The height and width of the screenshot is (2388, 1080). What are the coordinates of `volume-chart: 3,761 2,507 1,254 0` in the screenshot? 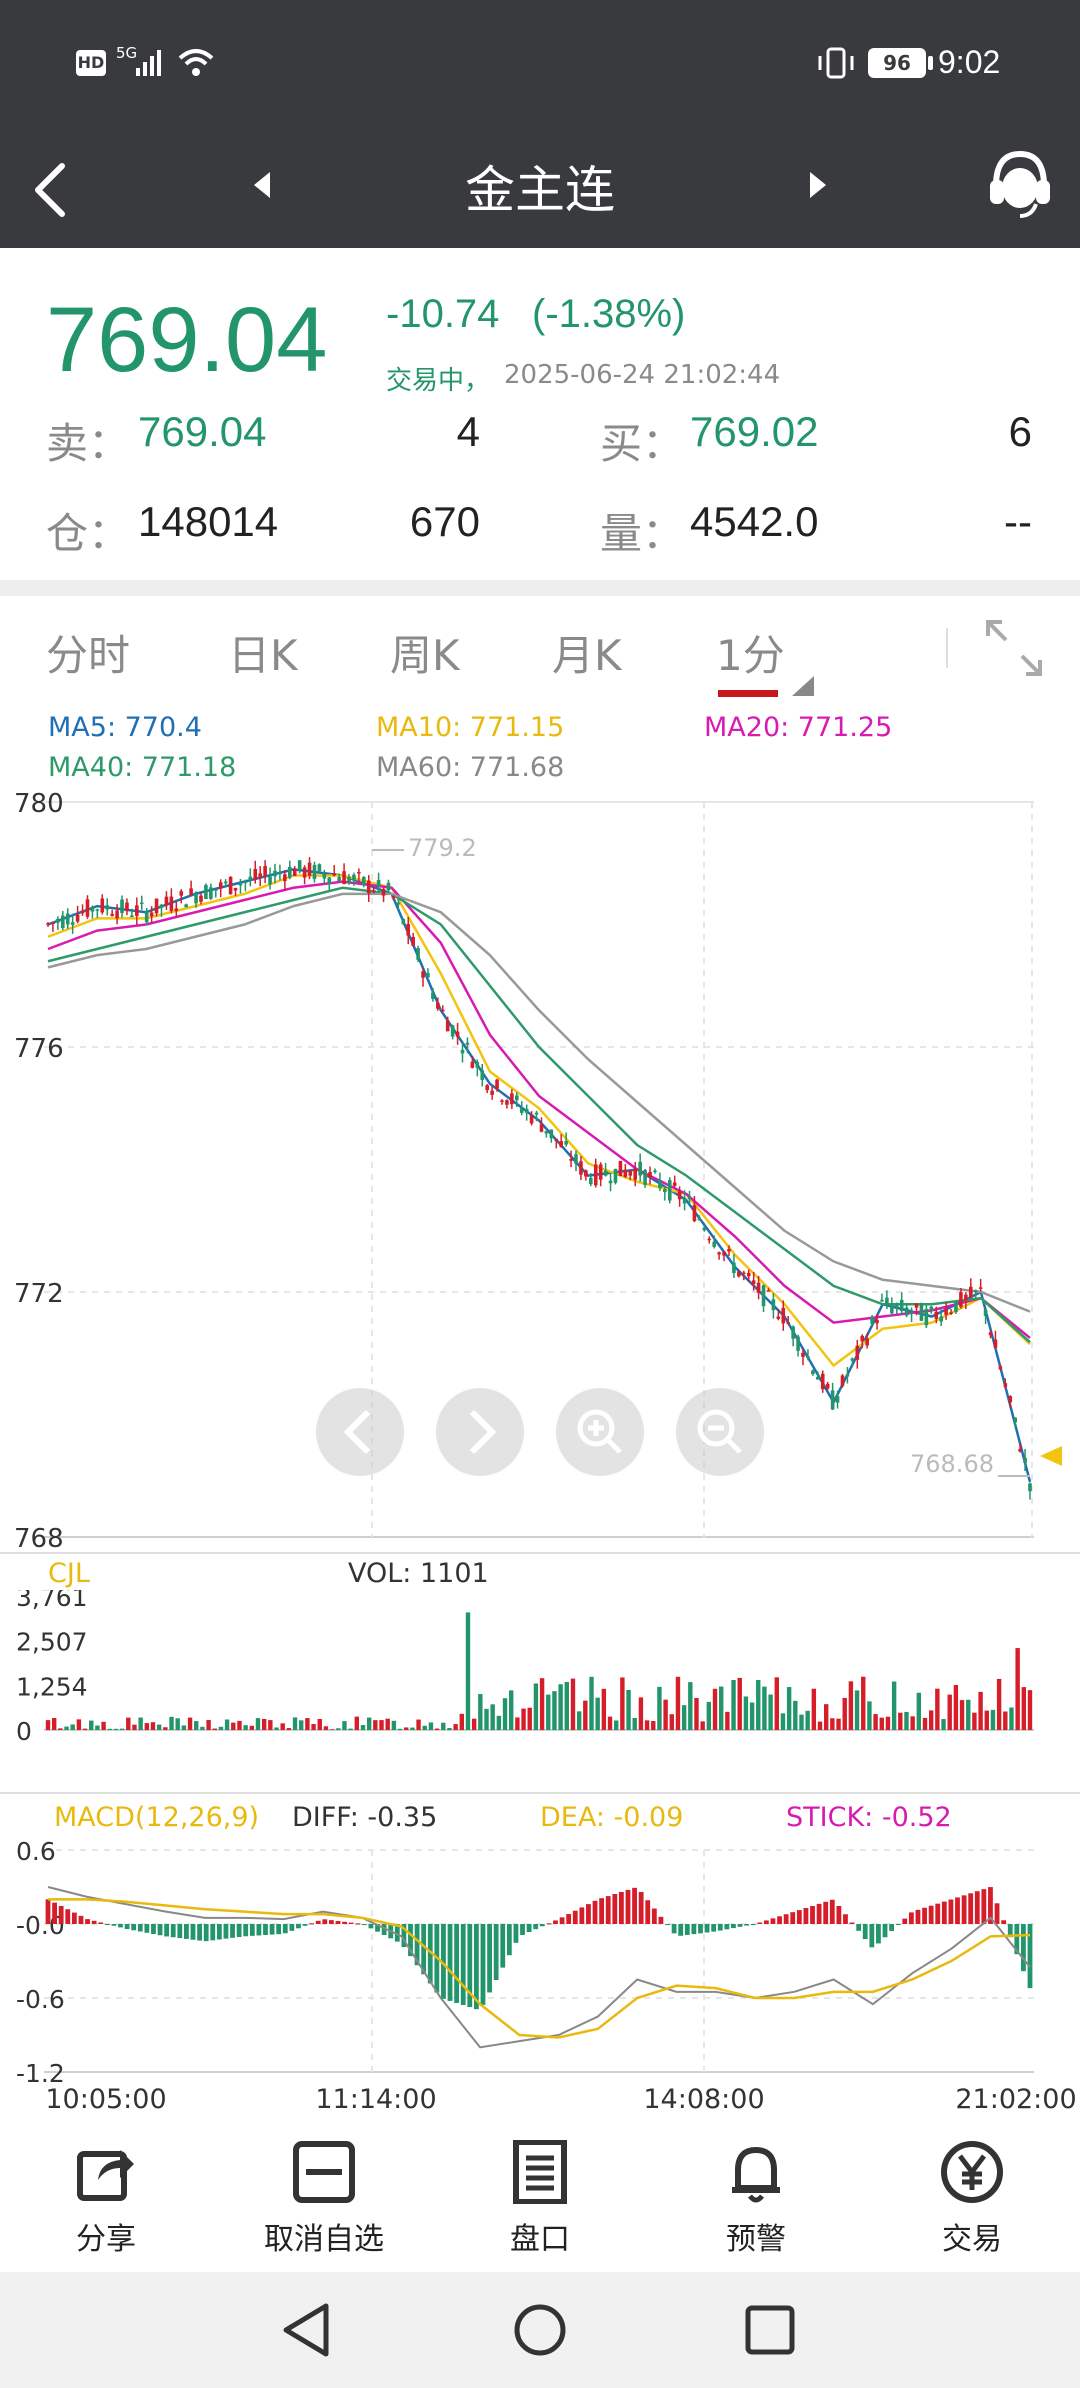 It's located at (540, 1695).